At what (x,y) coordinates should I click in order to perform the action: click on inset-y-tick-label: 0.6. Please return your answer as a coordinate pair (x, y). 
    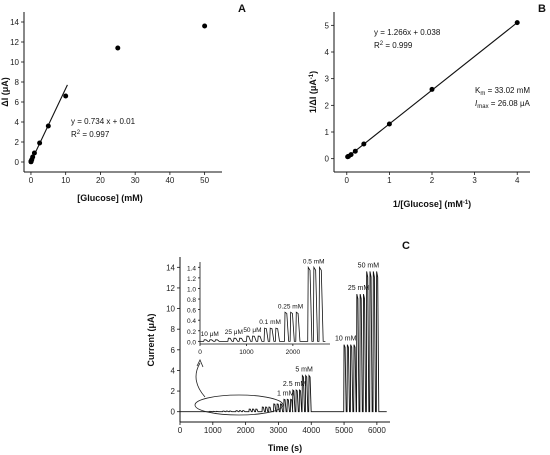
    Looking at the image, I should click on (191, 311).